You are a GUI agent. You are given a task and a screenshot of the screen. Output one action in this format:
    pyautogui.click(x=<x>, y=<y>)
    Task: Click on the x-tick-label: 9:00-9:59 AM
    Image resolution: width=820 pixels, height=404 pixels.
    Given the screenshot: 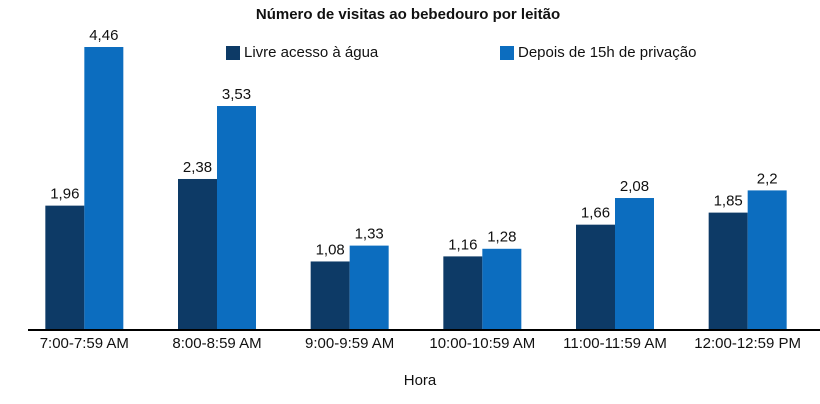 What is the action you would take?
    pyautogui.click(x=349, y=343)
    